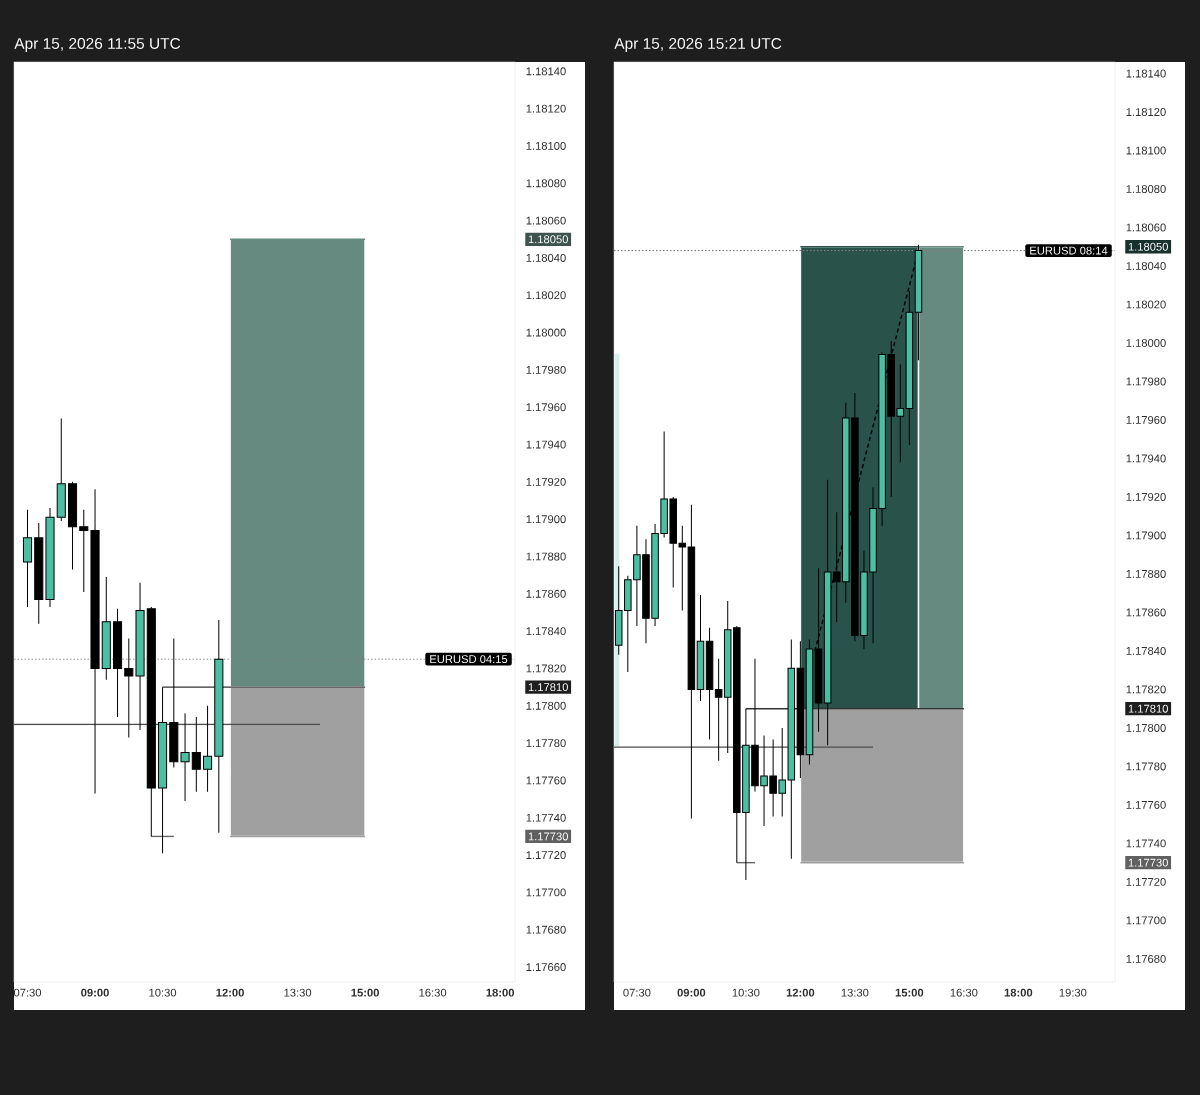 This screenshot has height=1095, width=1200. What do you see at coordinates (97, 44) in the screenshot?
I see `chart-title: Apr 15, 2026 11:55 UTC` at bounding box center [97, 44].